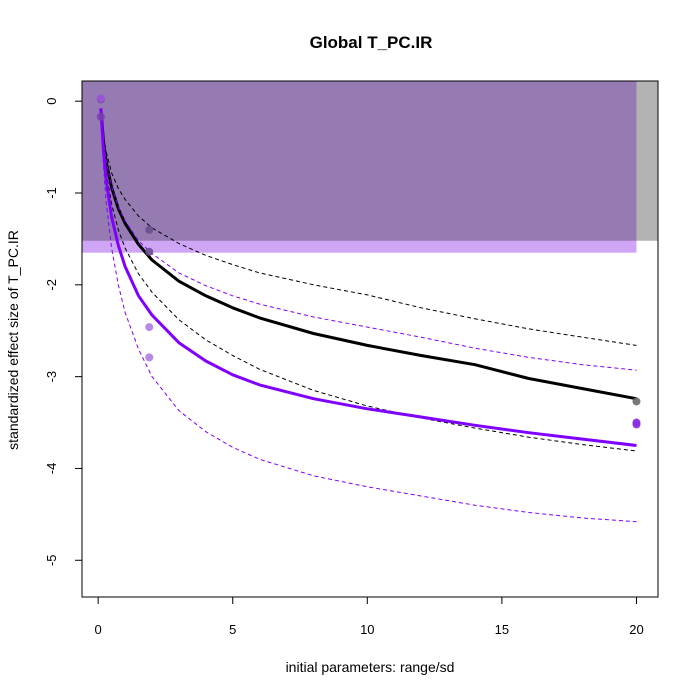  What do you see at coordinates (232, 629) in the screenshot?
I see `x-tick-label: 5` at bounding box center [232, 629].